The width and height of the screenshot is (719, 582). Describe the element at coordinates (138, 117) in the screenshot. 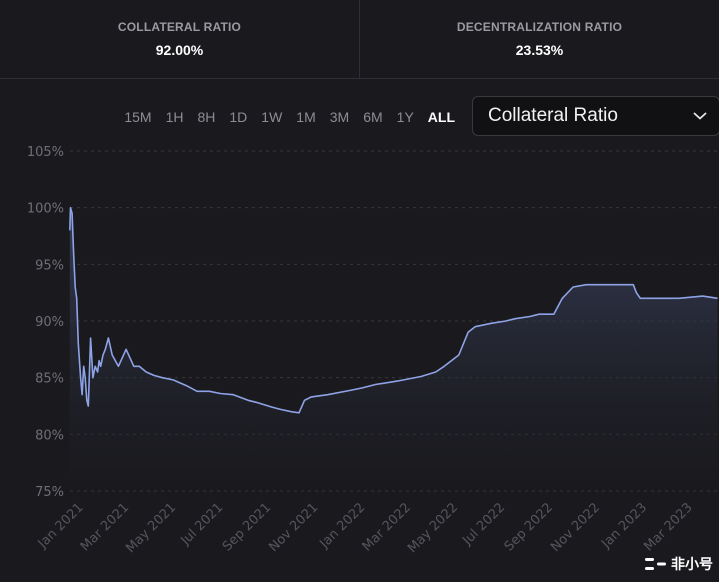

I see `timeframe-15m: 15M` at that location.